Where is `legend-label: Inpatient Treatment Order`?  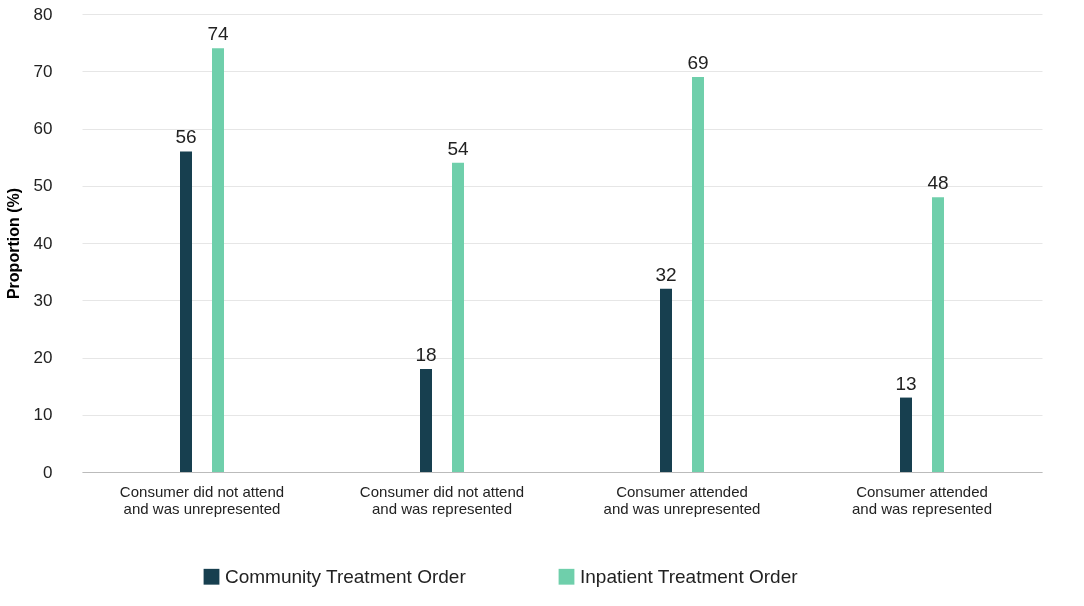
legend-label: Inpatient Treatment Order is located at coordinates (689, 576).